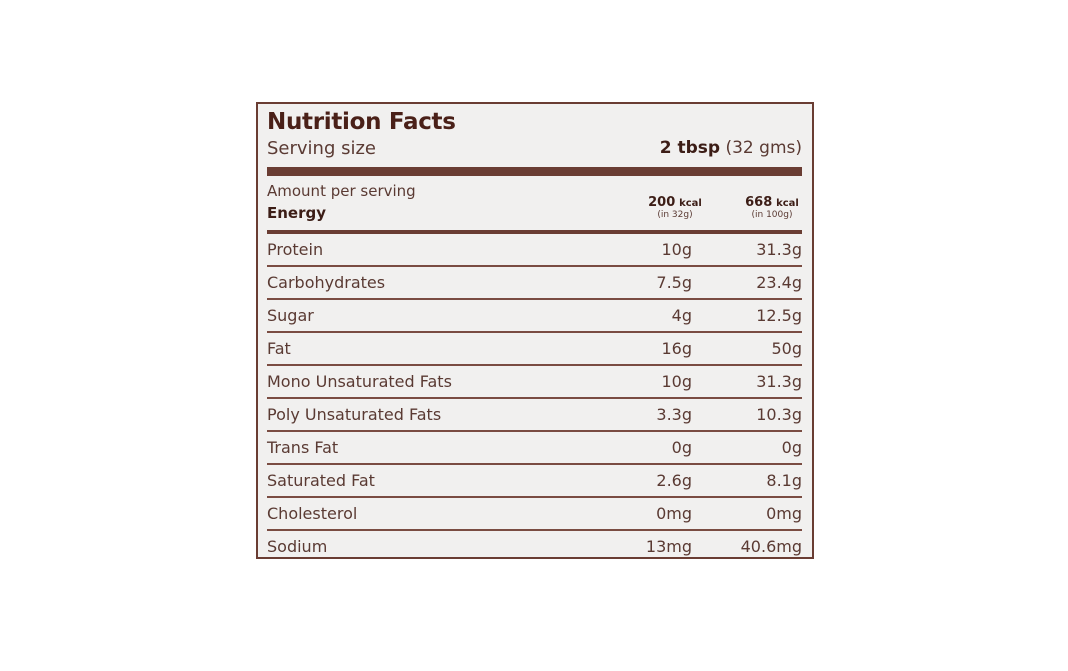  Describe the element at coordinates (290, 315) in the screenshot. I see `nutrient-name: Sugar` at that location.